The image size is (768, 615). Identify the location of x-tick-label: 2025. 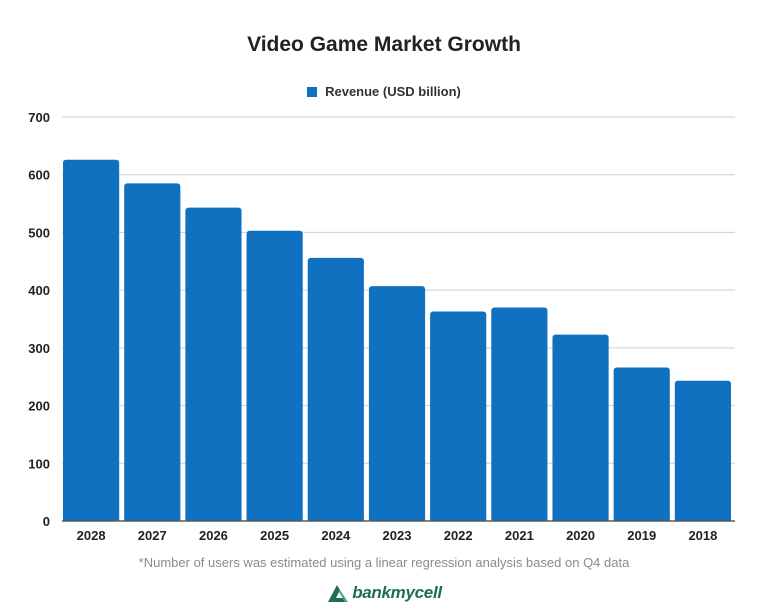
(274, 535).